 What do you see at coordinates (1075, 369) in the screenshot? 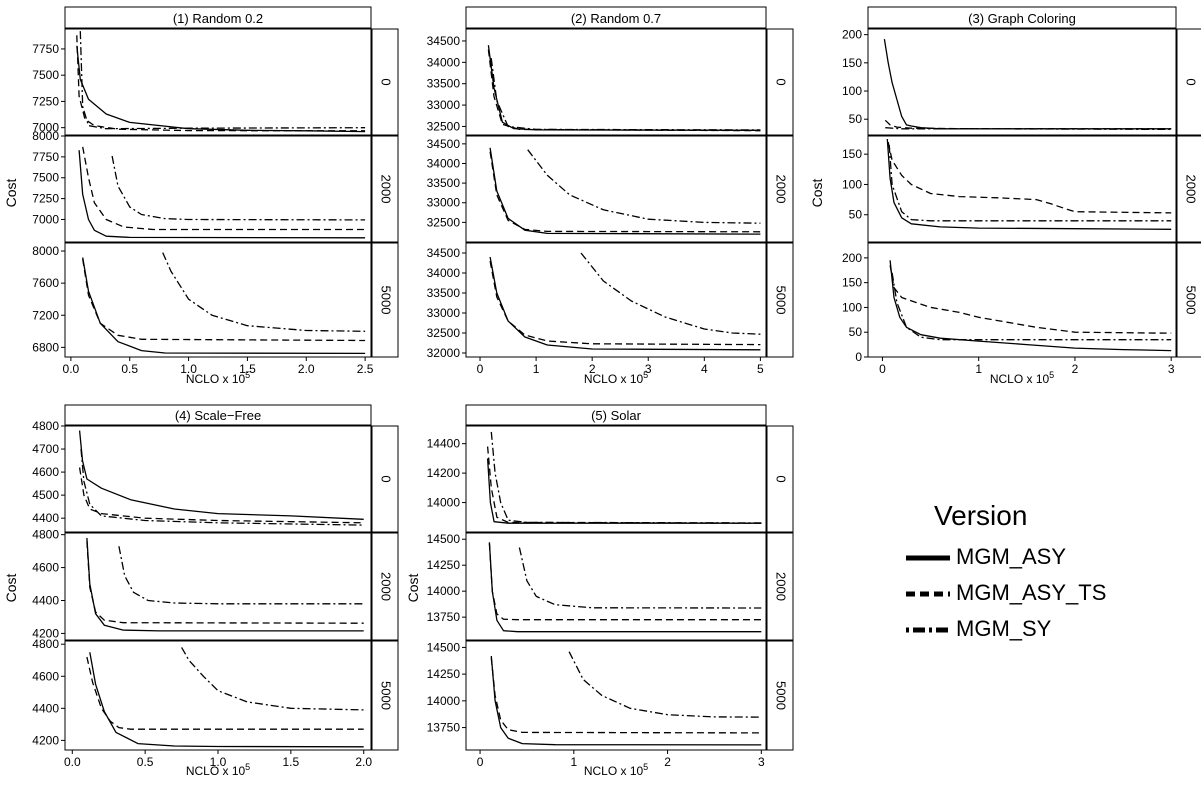
I see `panel-3-xtick-label: 2` at bounding box center [1075, 369].